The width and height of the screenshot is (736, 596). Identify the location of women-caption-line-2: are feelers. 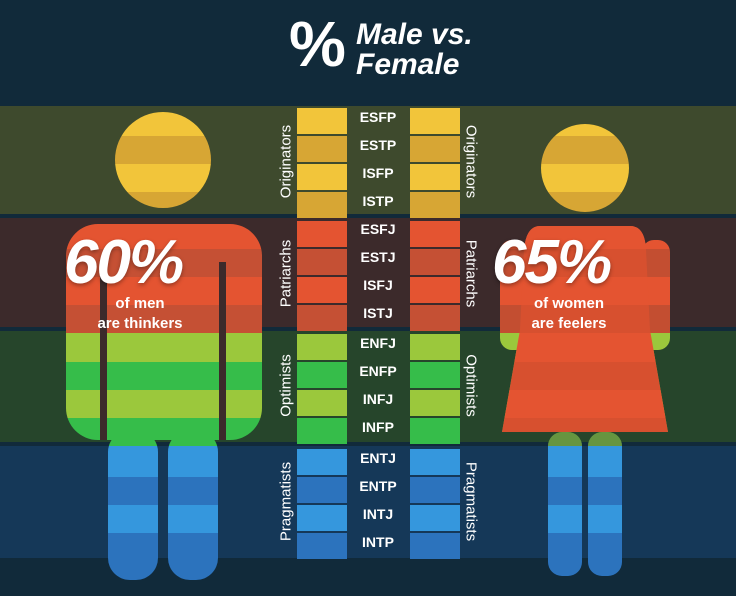
(569, 323).